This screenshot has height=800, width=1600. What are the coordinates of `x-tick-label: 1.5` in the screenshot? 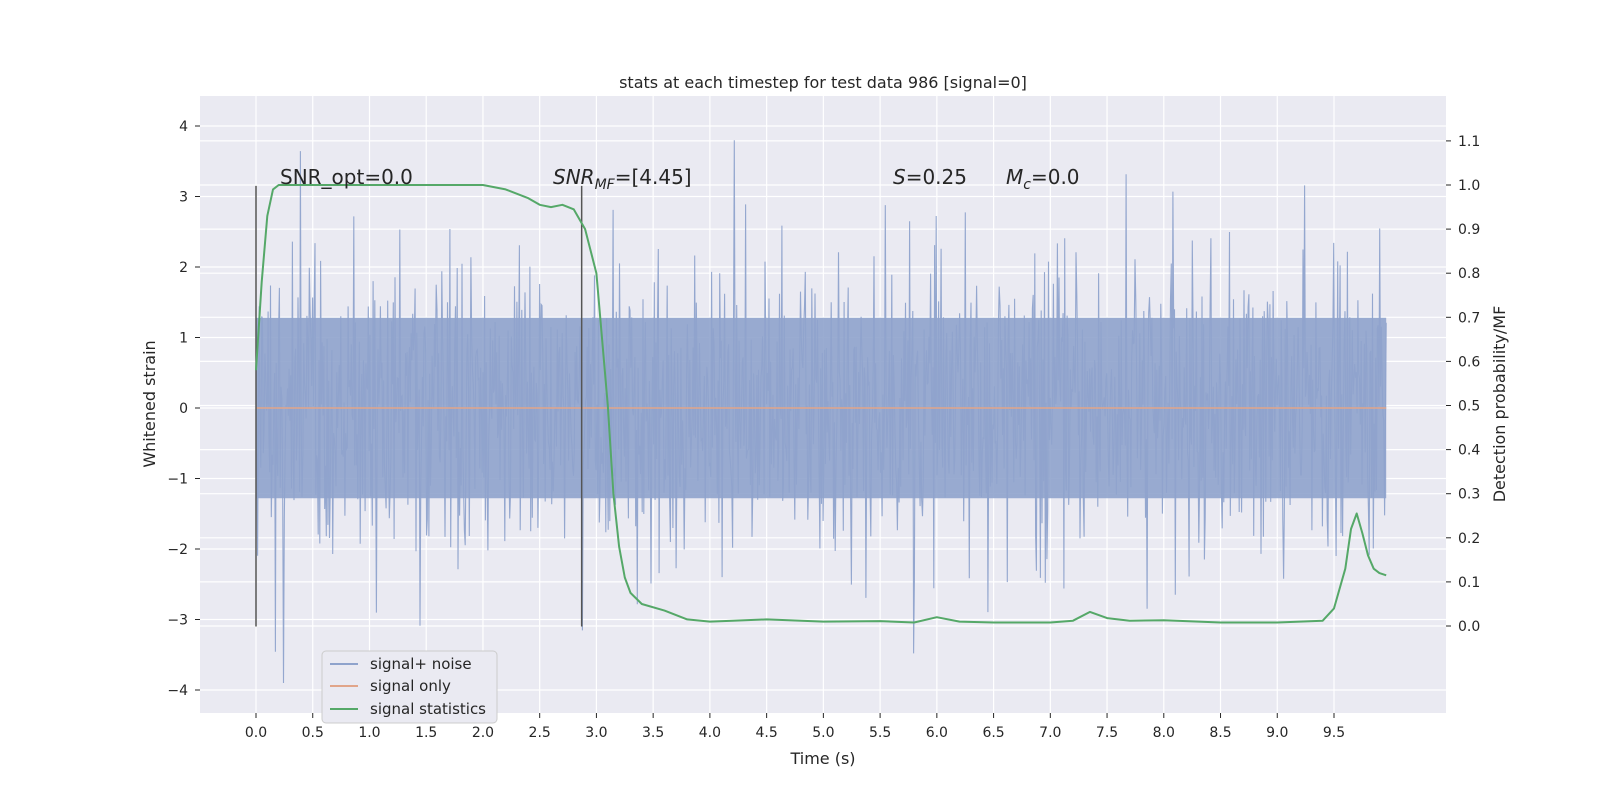 It's located at (426, 733).